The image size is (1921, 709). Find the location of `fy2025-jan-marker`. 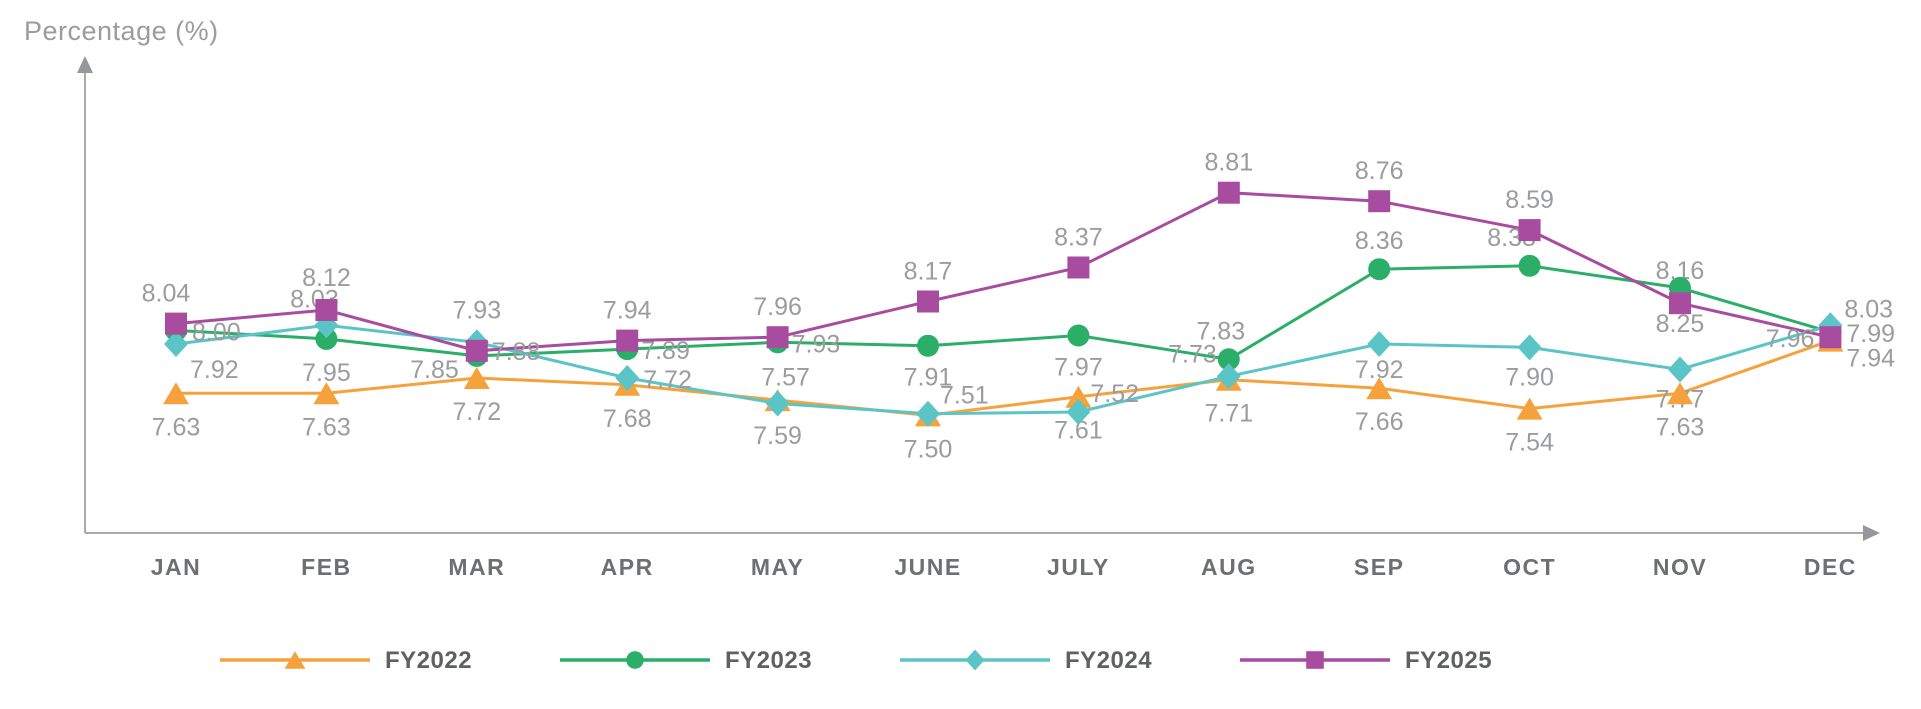

fy2025-jan-marker is located at coordinates (176, 323).